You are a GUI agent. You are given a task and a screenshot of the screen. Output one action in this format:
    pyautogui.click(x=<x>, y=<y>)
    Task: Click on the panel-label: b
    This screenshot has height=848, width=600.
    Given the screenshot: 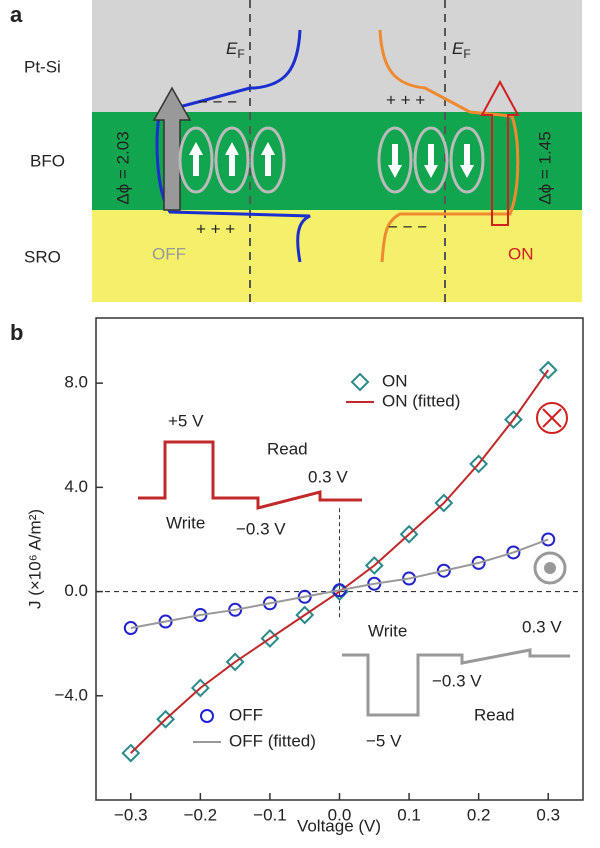 What is the action you would take?
    pyautogui.click(x=16, y=332)
    